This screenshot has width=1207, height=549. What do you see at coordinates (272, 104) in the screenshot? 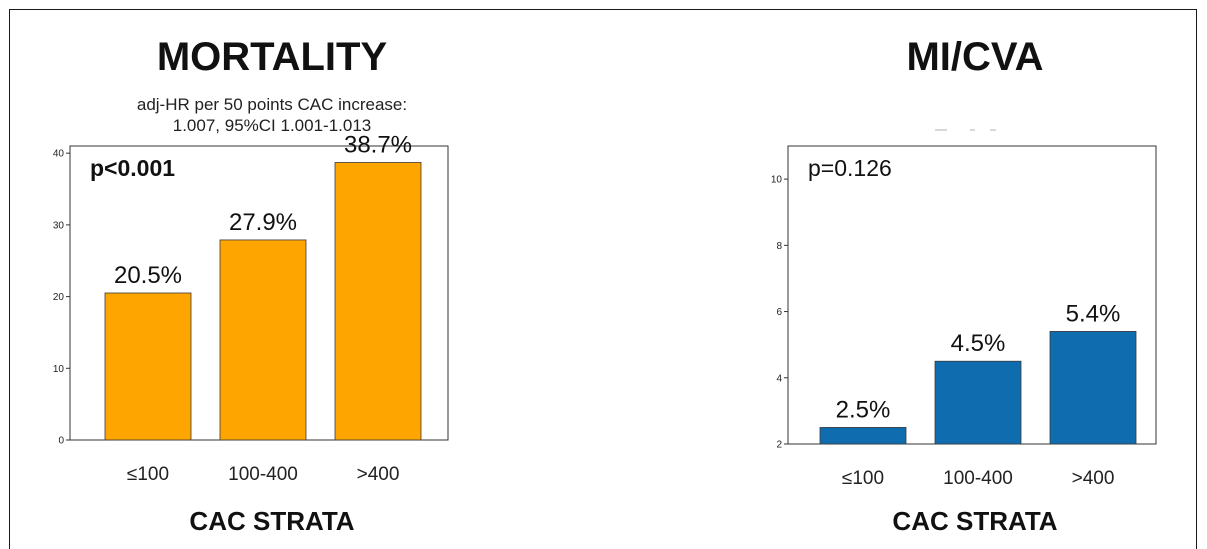
I see `mortality-subtitle-line1: adj-HR per 50 points CAC increase:` at bounding box center [272, 104].